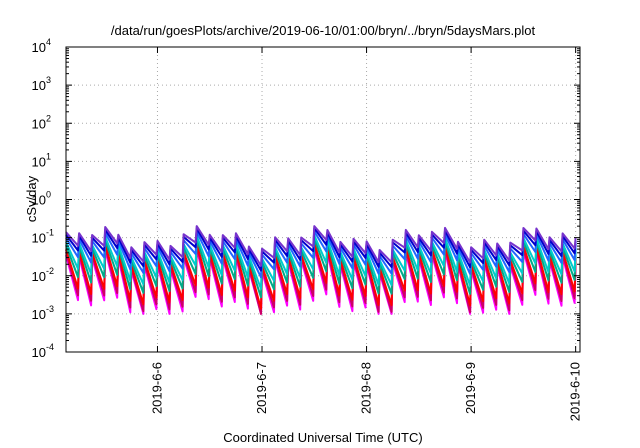  Describe the element at coordinates (156, 388) in the screenshot. I see `x-tick-label: 2019-6-6` at that location.